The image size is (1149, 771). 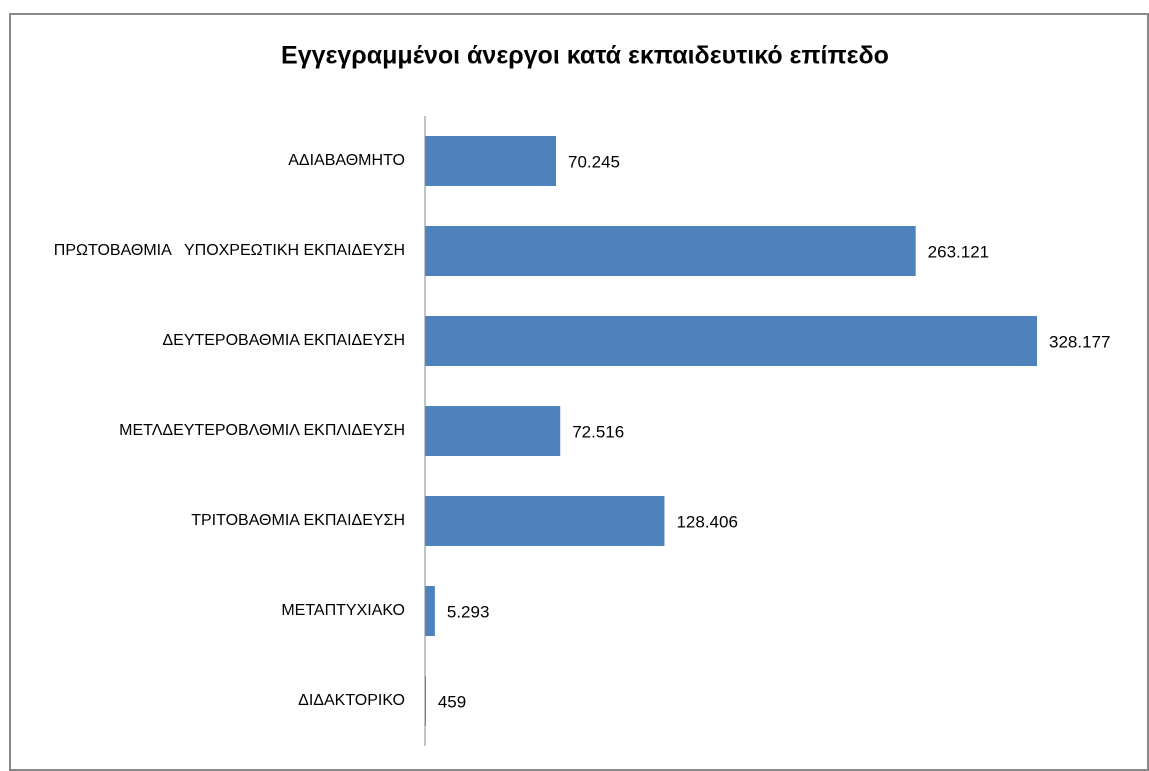 I want to click on data-label: 72.516, so click(x=598, y=431).